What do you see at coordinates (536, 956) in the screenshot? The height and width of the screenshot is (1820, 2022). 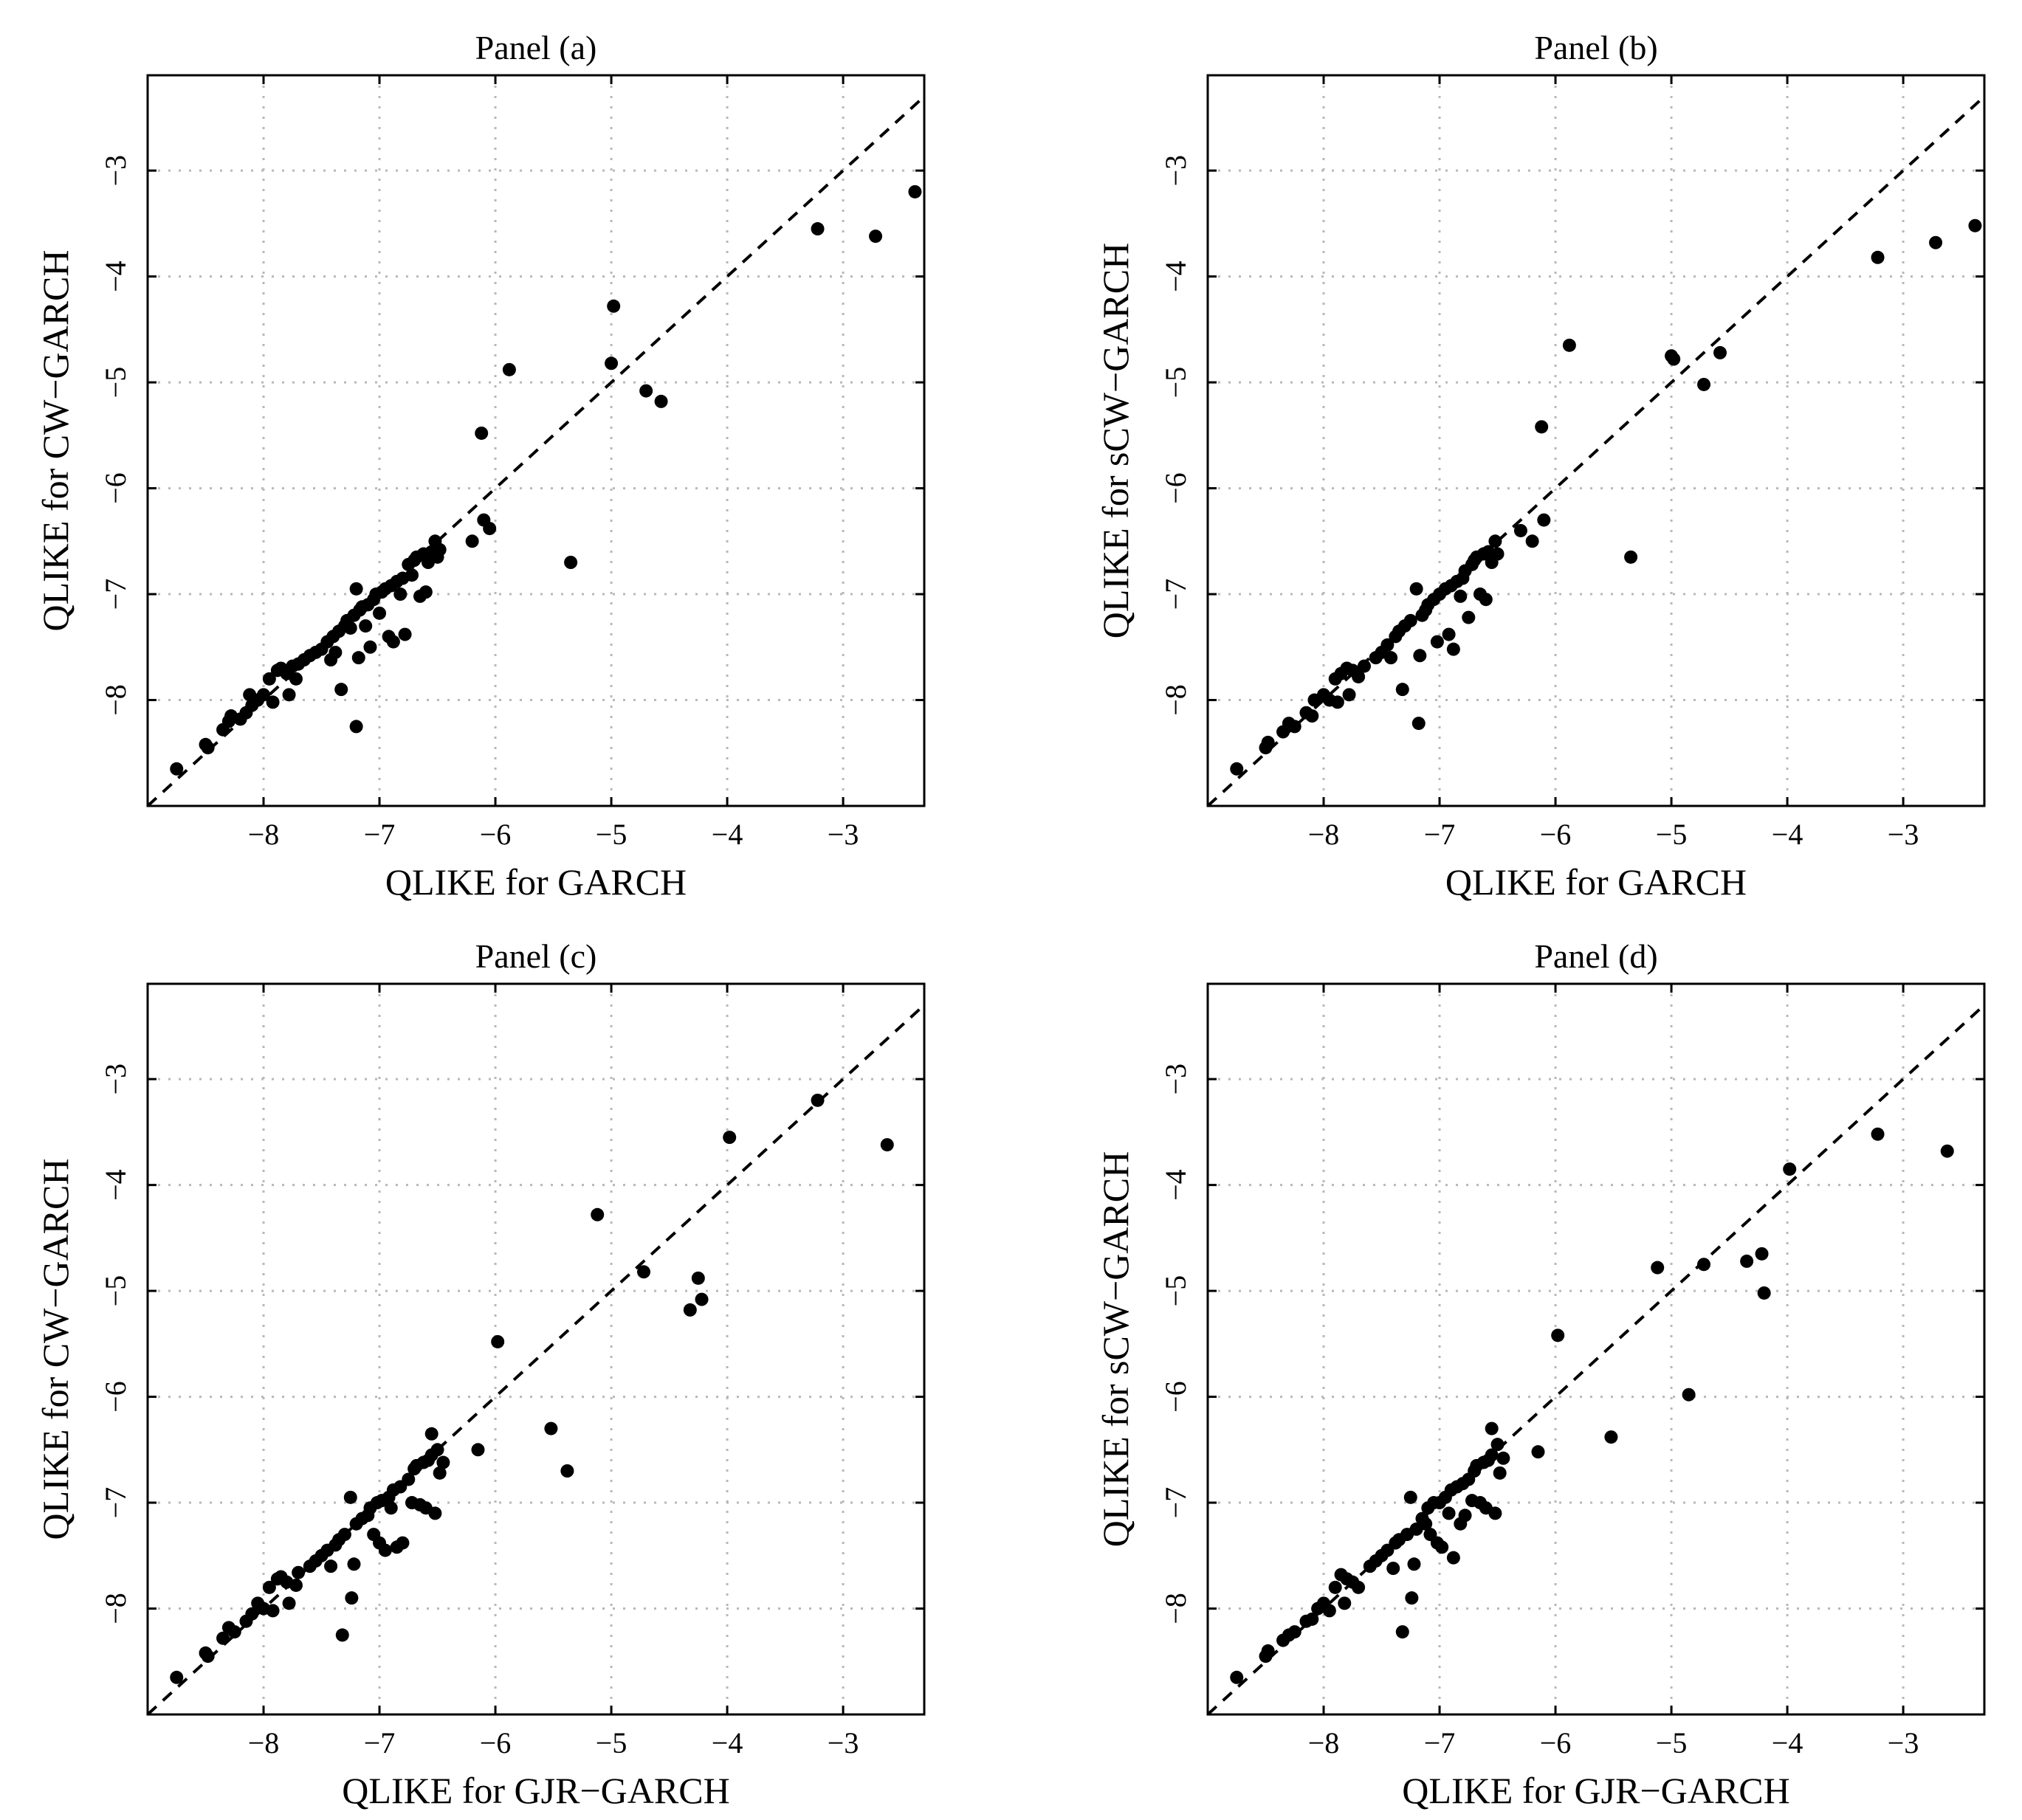 I see `panel-title: Panel (c)` at bounding box center [536, 956].